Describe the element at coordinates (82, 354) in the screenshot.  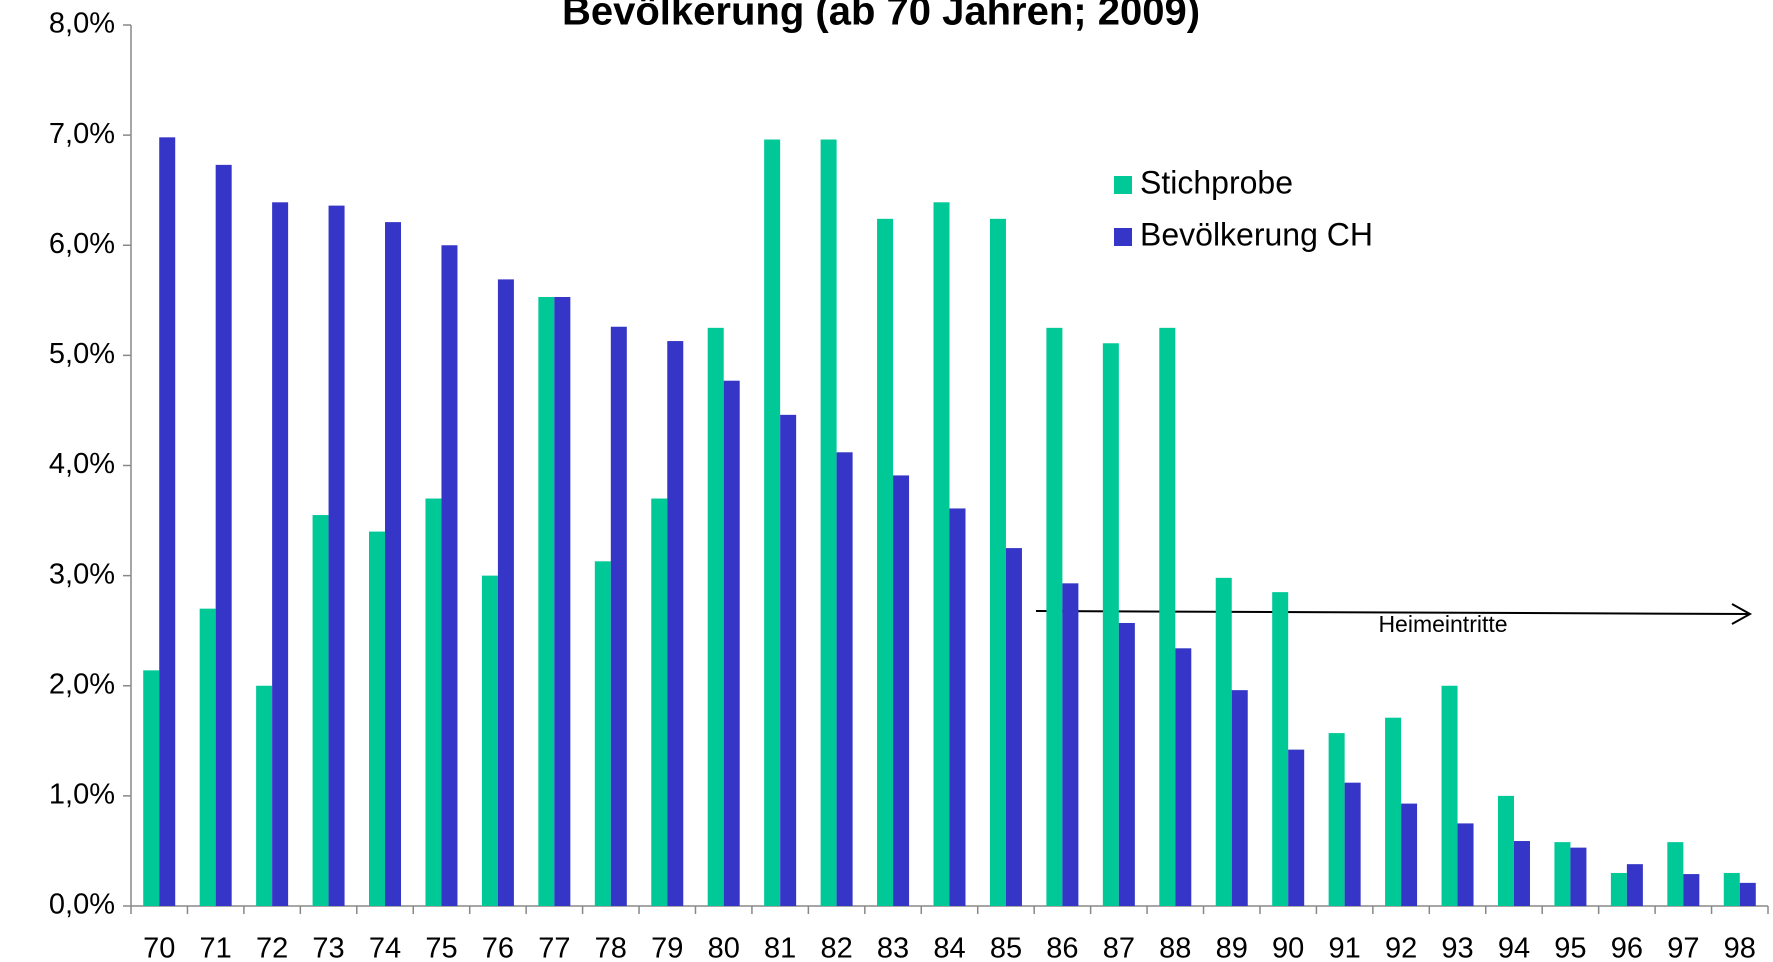
I see `y-tick-label: 5,0%` at that location.